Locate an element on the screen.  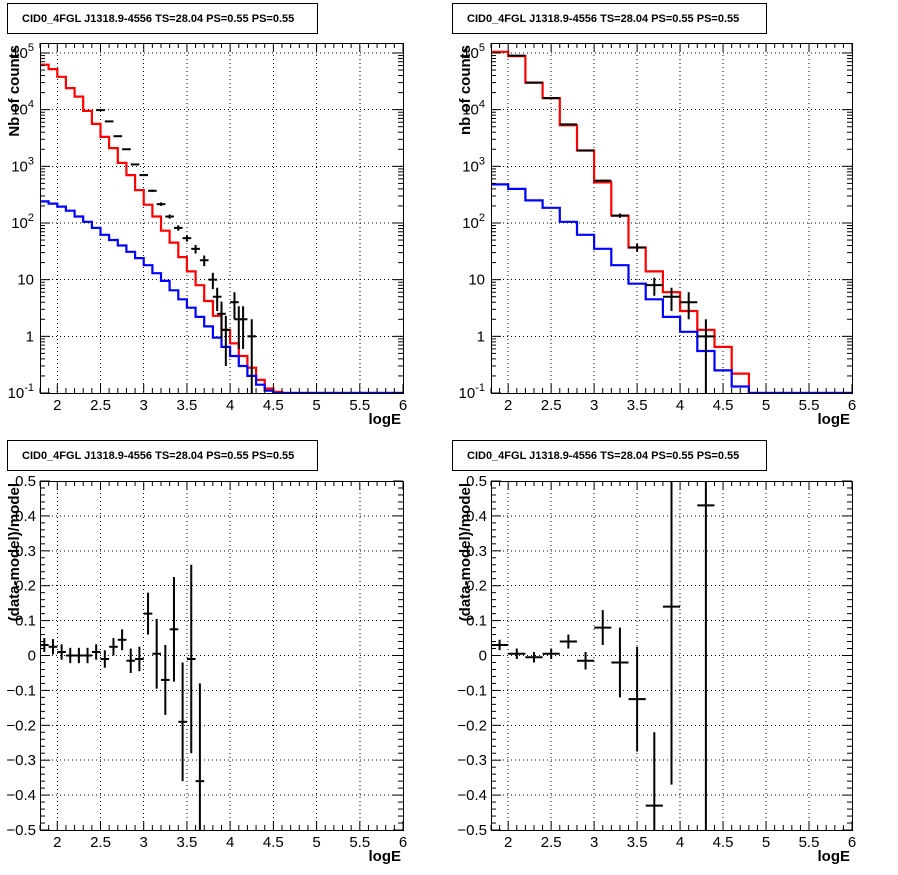
y-tick-label: 10⁻¹ is located at coordinates (472, 392).